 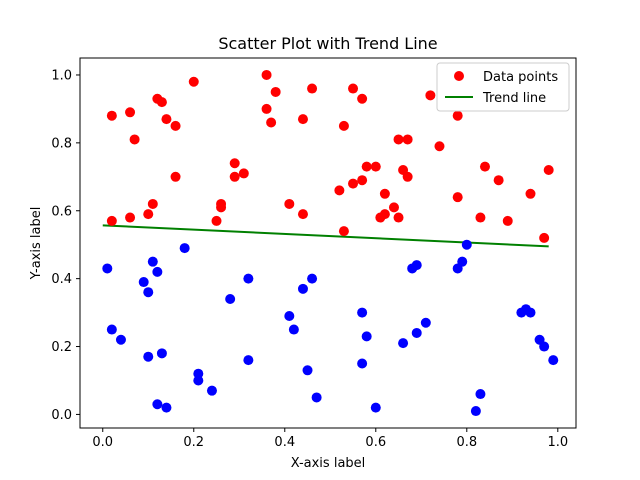 I want to click on y-tick-label: 0.2, so click(x=61, y=347).